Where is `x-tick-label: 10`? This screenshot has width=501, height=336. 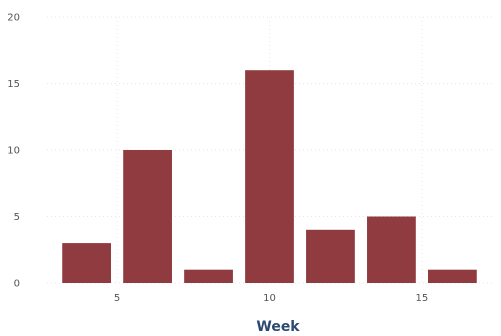 x-tick-label: 10 is located at coordinates (269, 298).